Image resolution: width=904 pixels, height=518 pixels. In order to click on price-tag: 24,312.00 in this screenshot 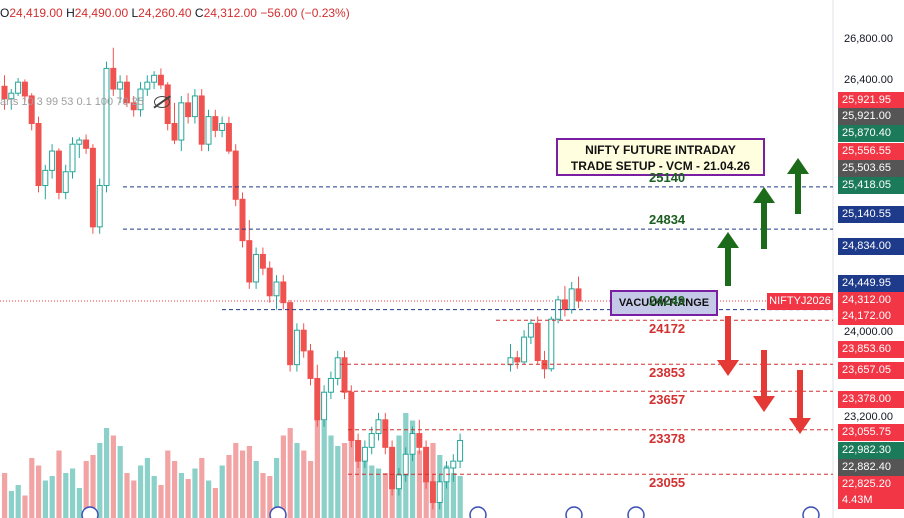, I will do `click(871, 300)`.